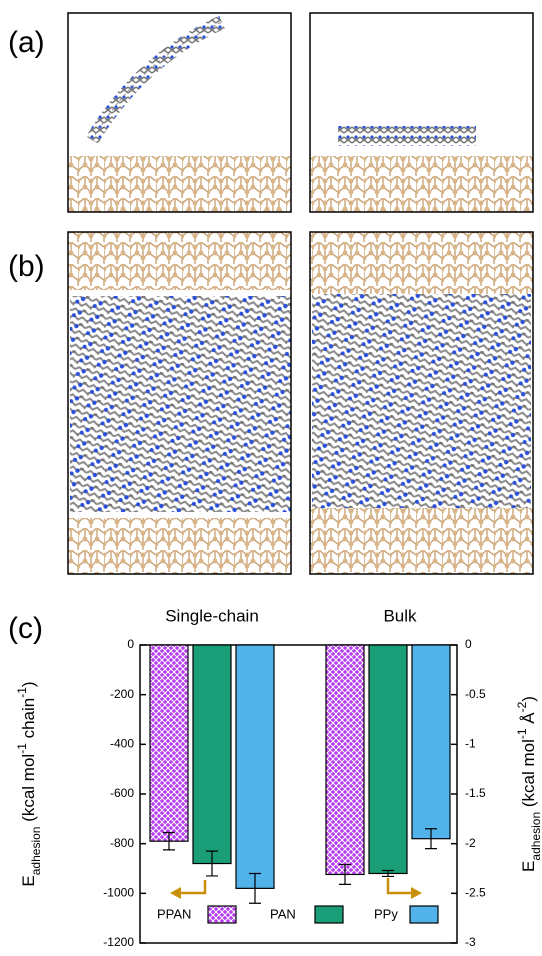  What do you see at coordinates (25, 628) in the screenshot?
I see `panel-label: (c)` at bounding box center [25, 628].